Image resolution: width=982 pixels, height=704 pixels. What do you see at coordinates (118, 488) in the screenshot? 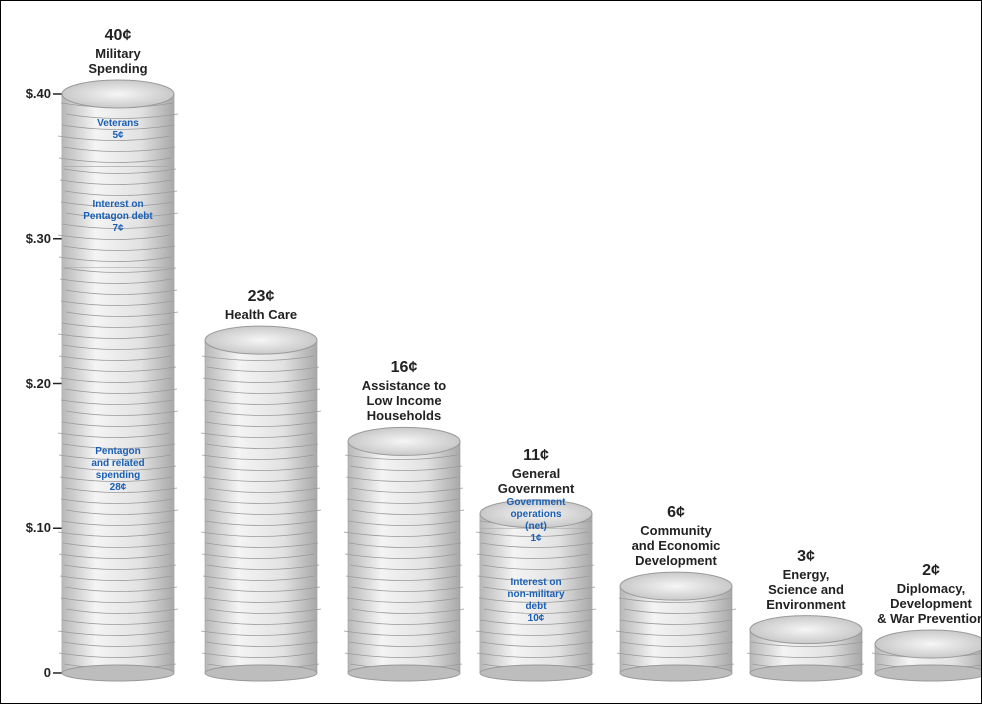
I see `segment-value-label: 28¢` at bounding box center [118, 488].